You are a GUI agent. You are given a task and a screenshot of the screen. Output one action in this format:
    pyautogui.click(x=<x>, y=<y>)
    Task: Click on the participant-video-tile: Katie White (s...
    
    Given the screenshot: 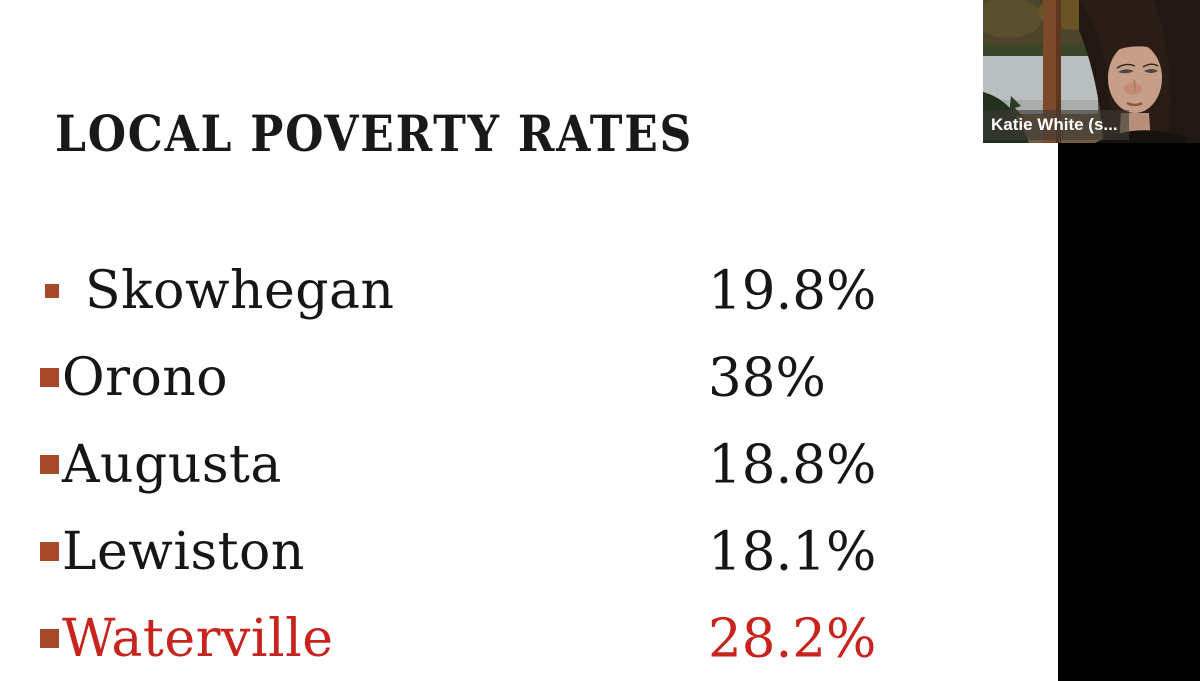 What is the action you would take?
    pyautogui.click(x=1091, y=71)
    